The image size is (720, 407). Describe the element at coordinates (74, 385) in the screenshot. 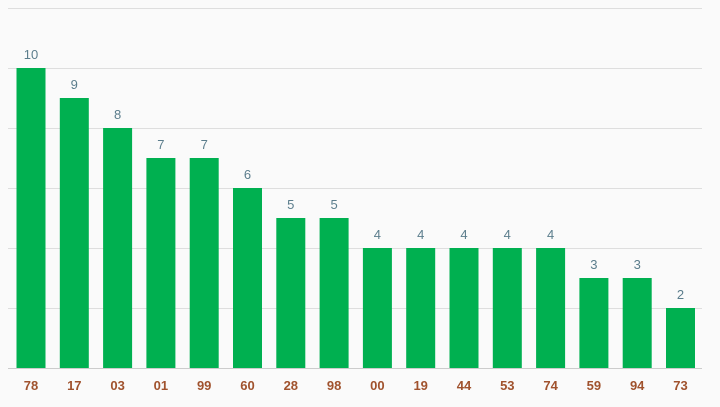

I see `x-tick-label-17: 17` at that location.